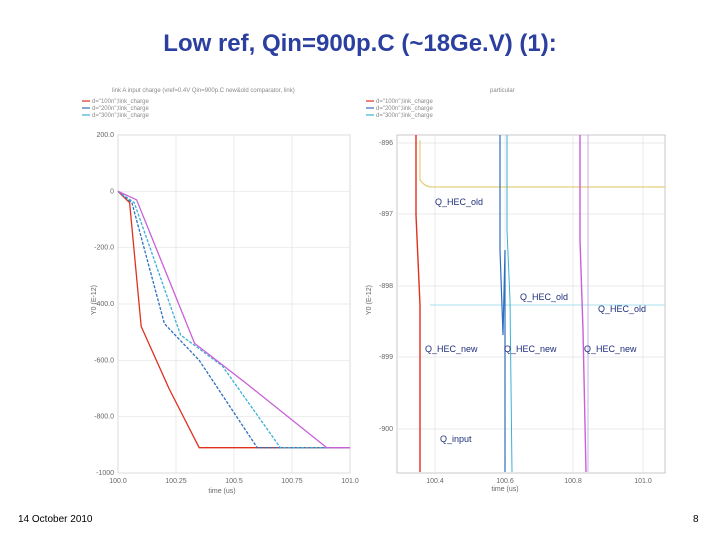 The height and width of the screenshot is (540, 720). I want to click on left-y-tick-label: -200.0, so click(104, 248).